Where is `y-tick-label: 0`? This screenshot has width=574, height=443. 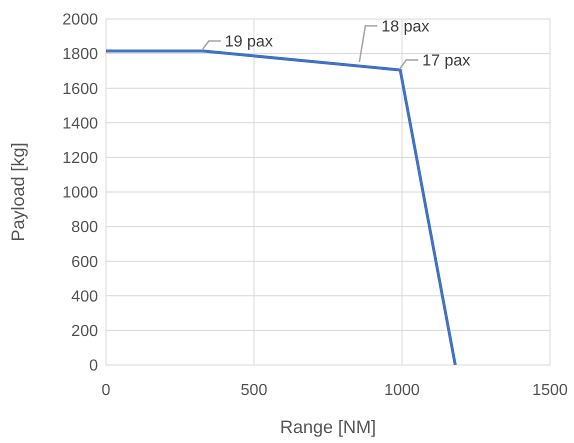
y-tick-label: 0 is located at coordinates (93, 366).